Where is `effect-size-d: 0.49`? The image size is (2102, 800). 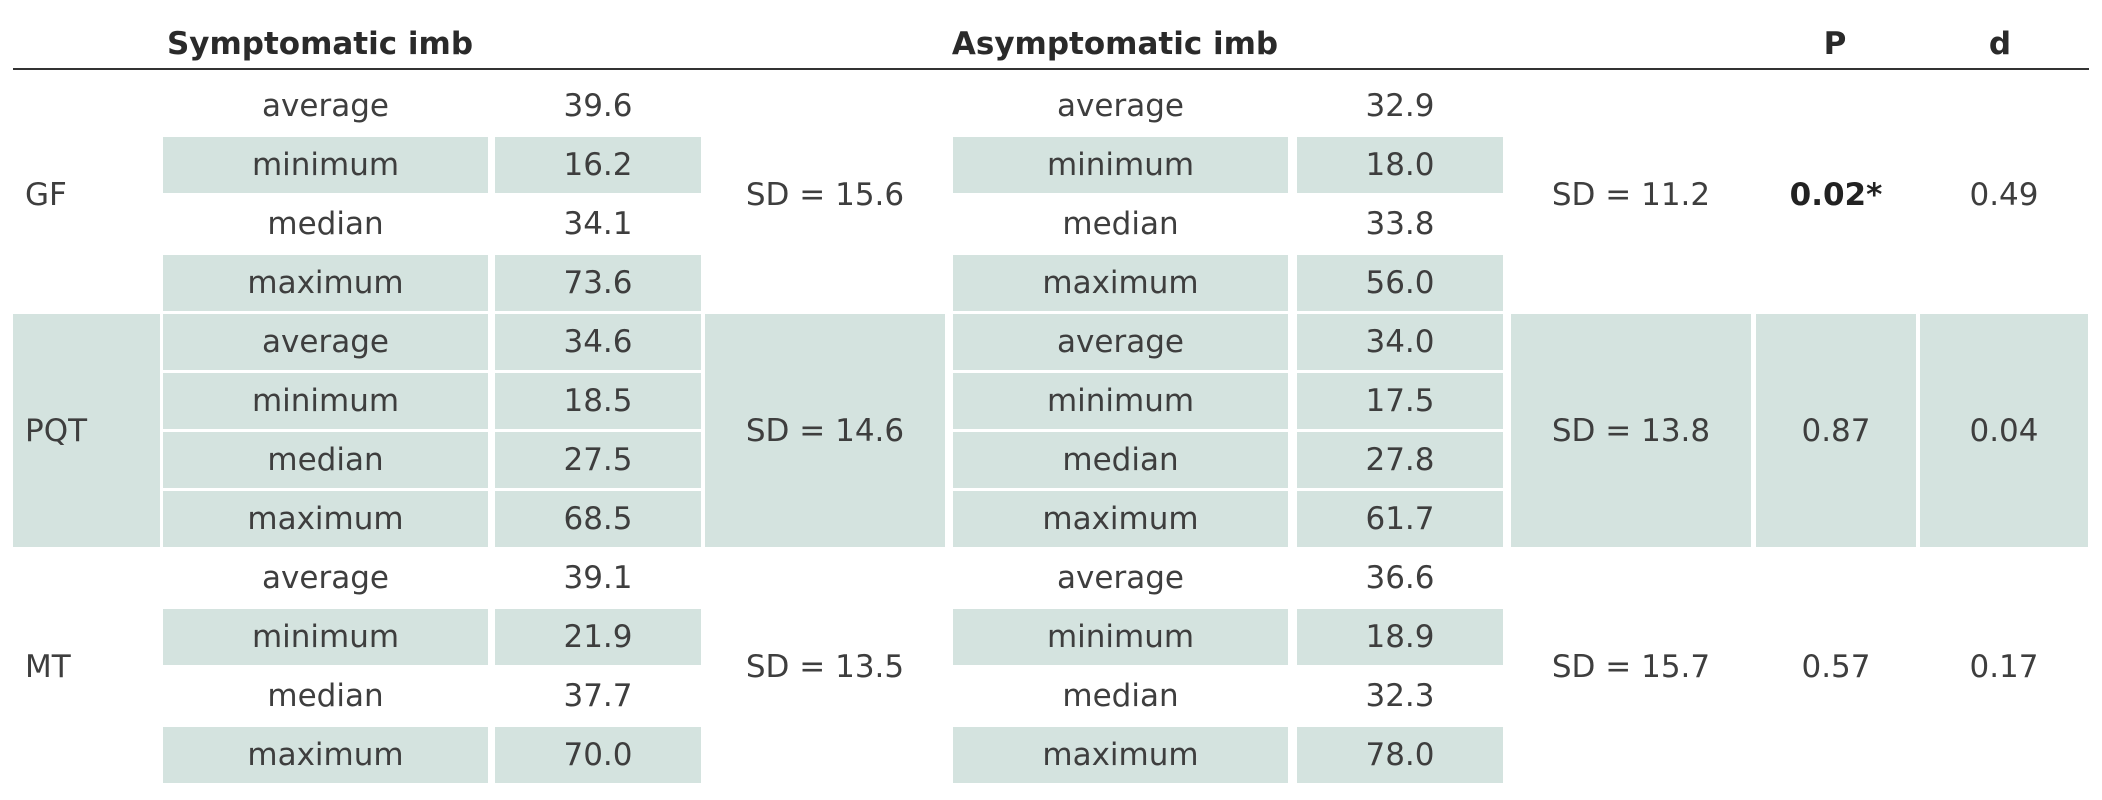 effect-size-d: 0.49 is located at coordinates (2004, 194).